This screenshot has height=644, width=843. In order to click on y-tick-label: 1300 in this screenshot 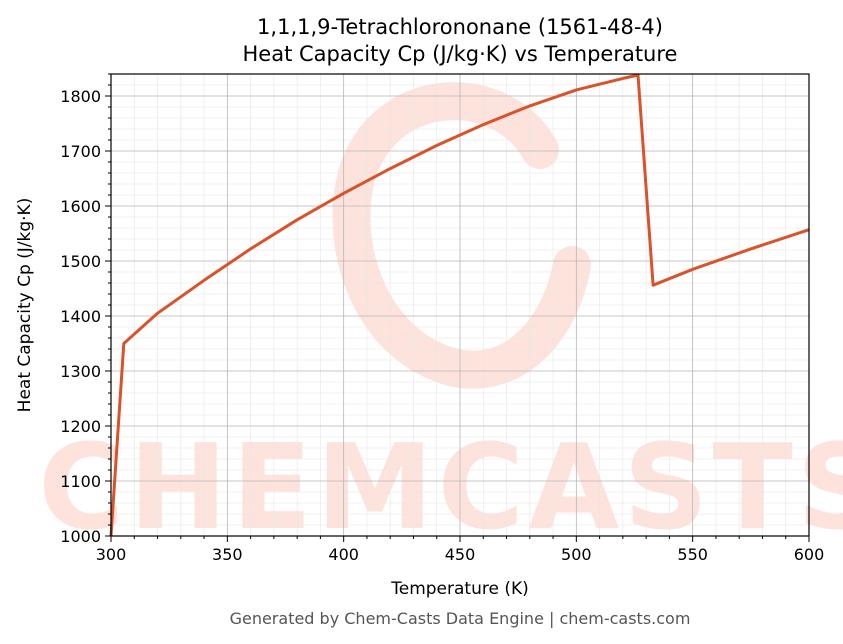, I will do `click(80, 371)`.